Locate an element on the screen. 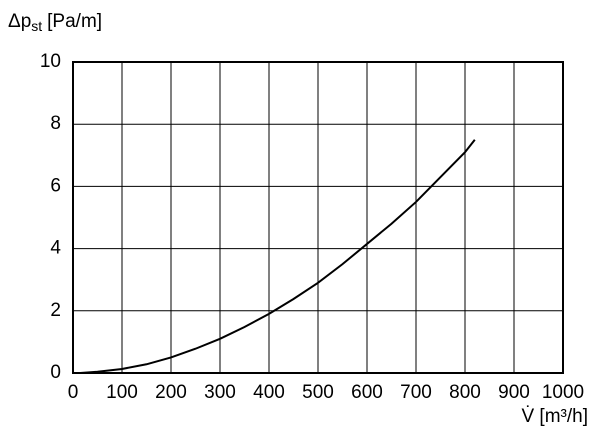  x-tick-label: 500 is located at coordinates (318, 392).